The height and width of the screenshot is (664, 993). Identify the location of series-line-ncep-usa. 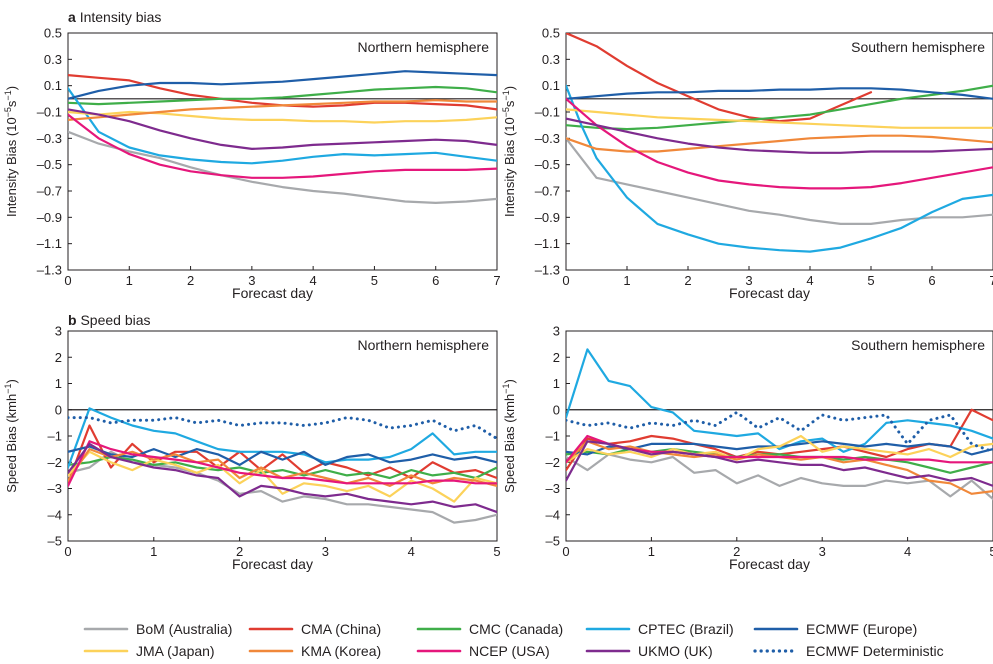
(779, 143).